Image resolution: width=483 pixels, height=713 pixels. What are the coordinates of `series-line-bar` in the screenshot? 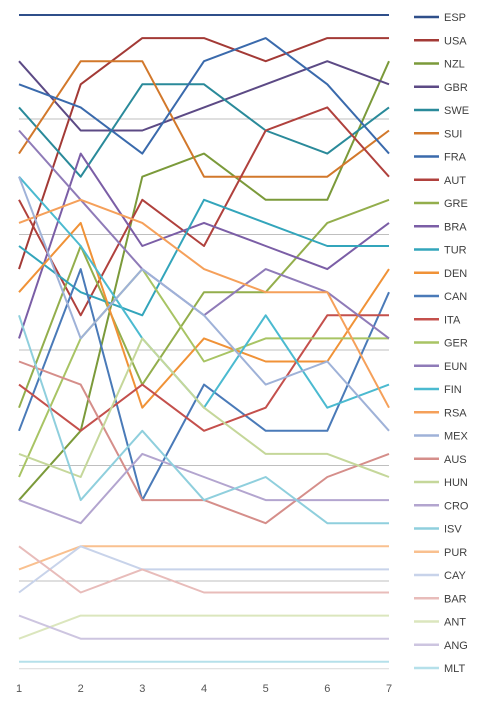 It's located at (203, 569).